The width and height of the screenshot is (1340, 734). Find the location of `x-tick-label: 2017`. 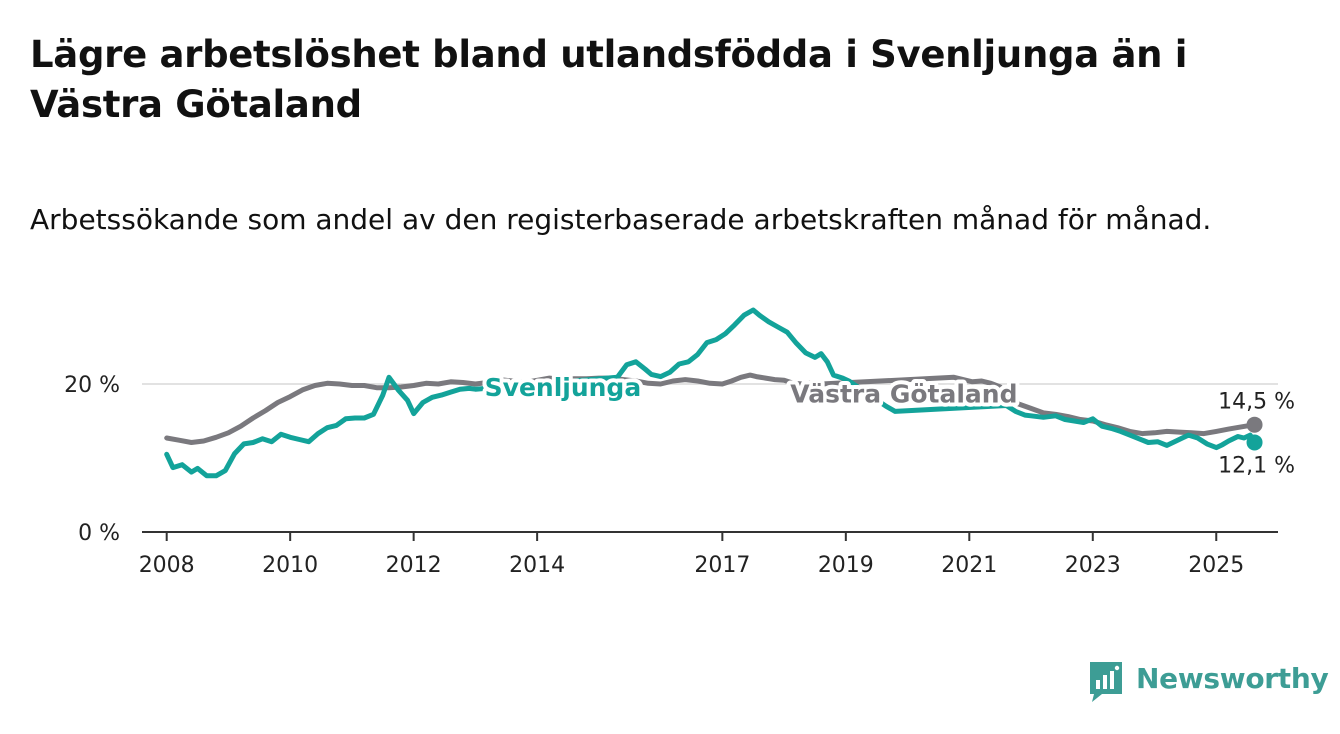

x-tick-label: 2017 is located at coordinates (722, 565).